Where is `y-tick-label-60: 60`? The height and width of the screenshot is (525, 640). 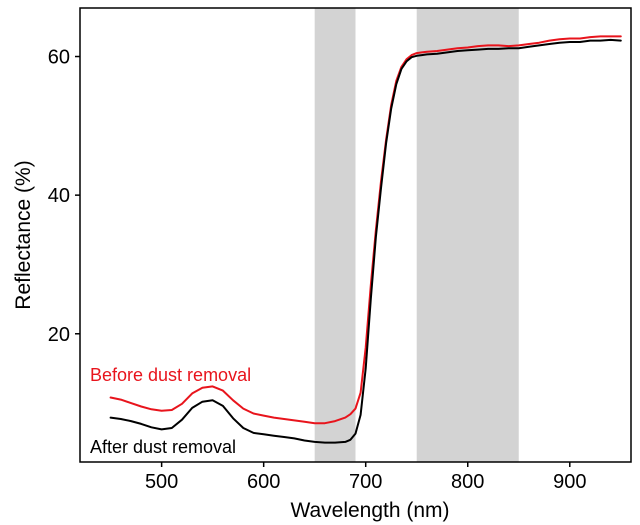
y-tick-label-60: 60 is located at coordinates (59, 58).